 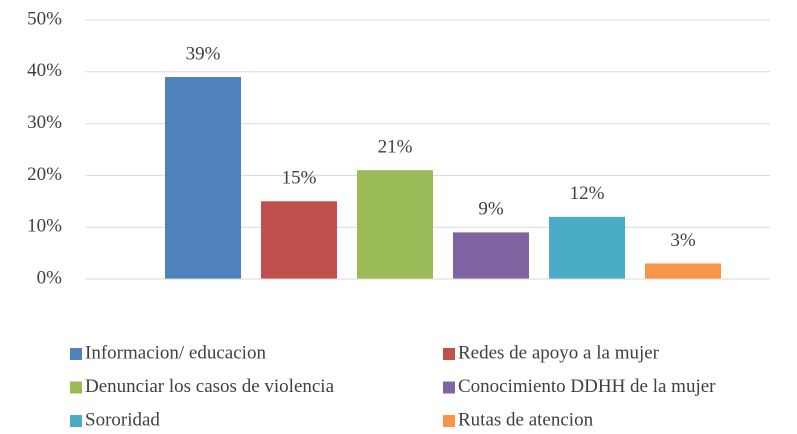 I want to click on y-tick-label: 50%, so click(x=44, y=18).